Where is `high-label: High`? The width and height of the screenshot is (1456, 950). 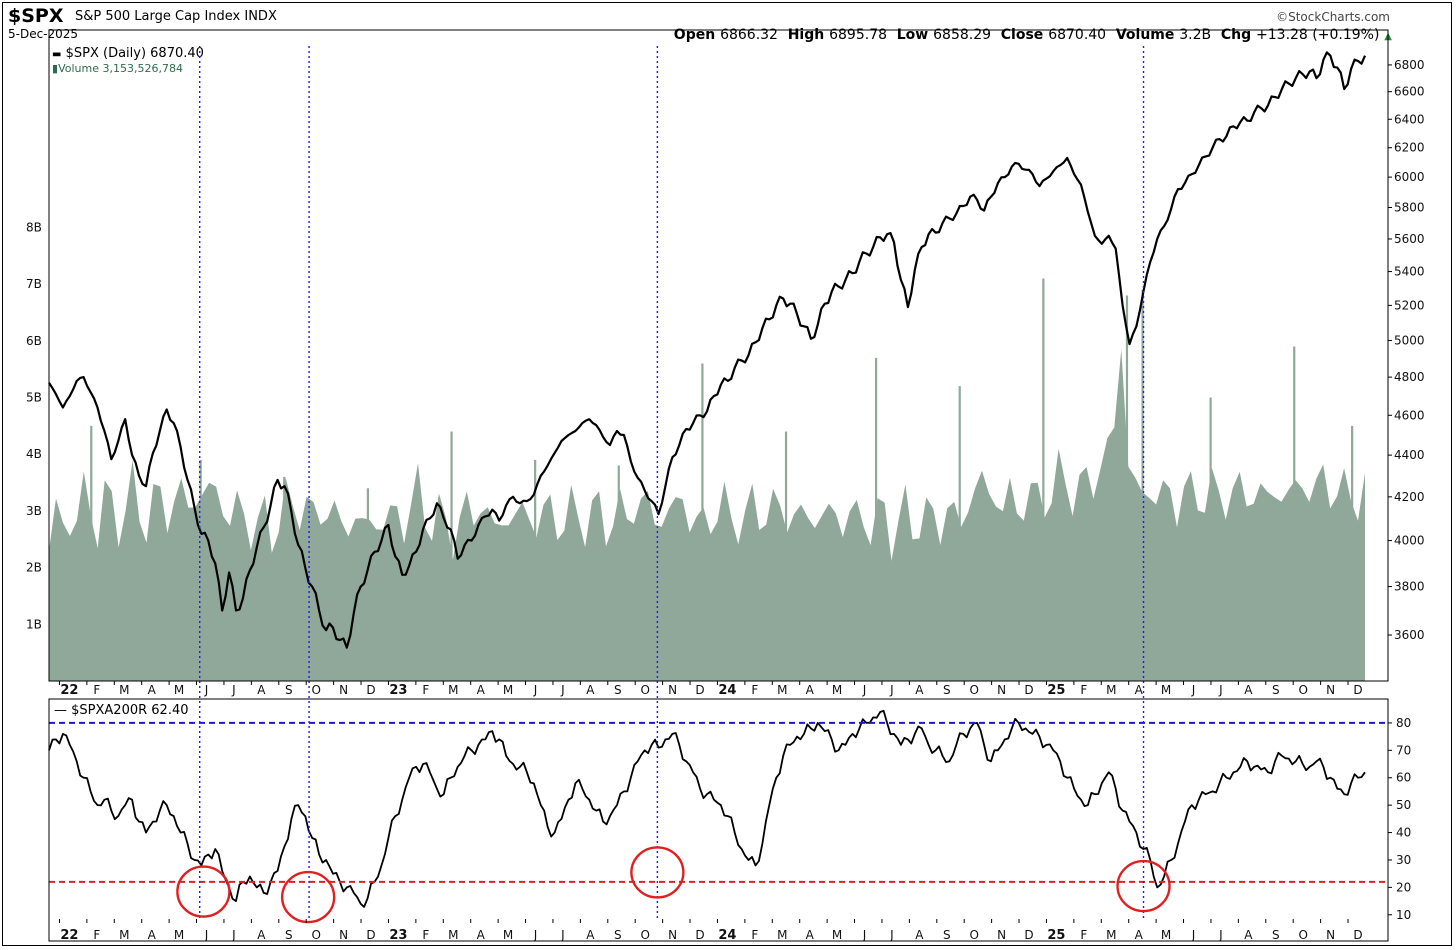 high-label: High is located at coordinates (806, 35).